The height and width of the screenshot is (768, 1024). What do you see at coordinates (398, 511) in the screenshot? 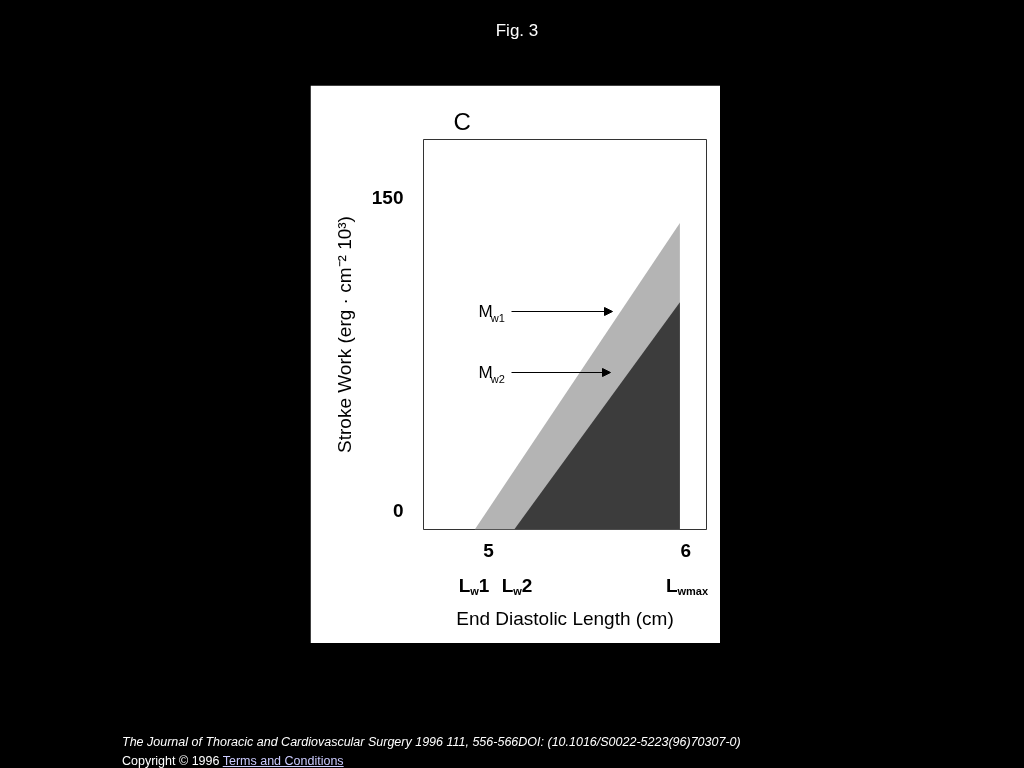
I see `y-tick-label: 0` at bounding box center [398, 511].